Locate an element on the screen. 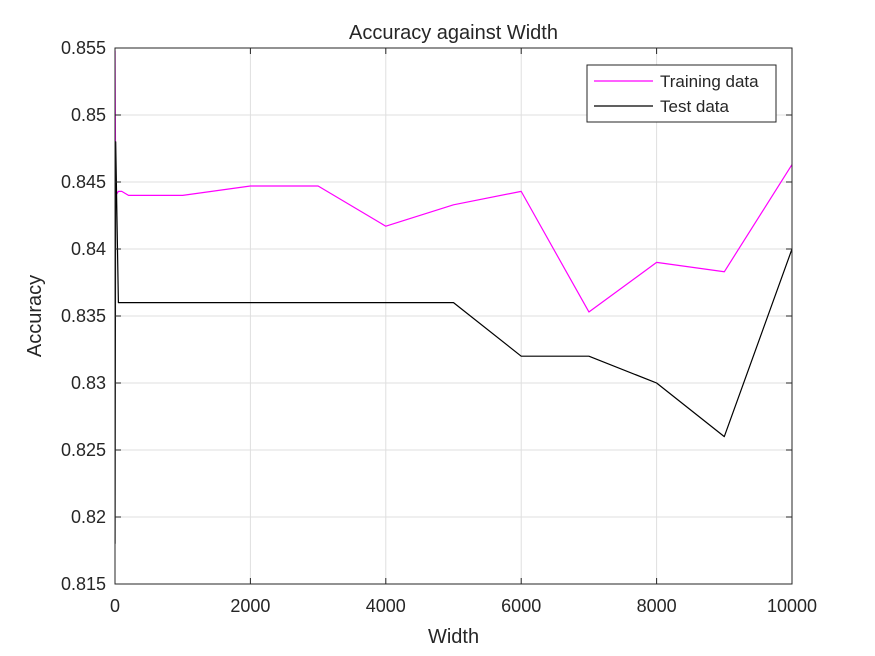 The width and height of the screenshot is (875, 656). x-tick-label: 6000 is located at coordinates (521, 606).